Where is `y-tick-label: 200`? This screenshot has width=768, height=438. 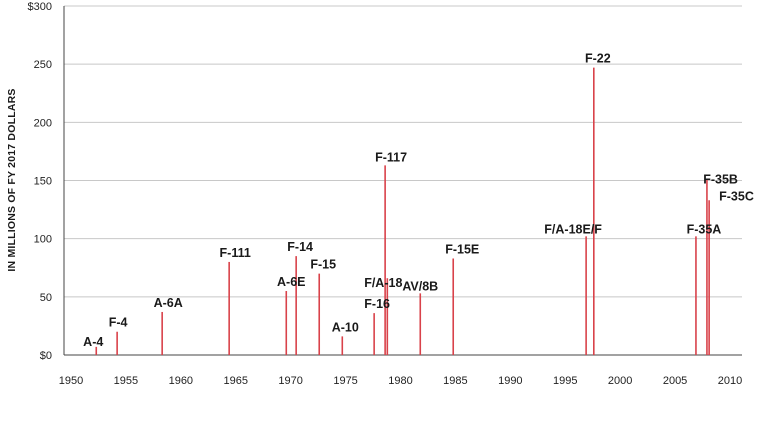 y-tick-label: 200 is located at coordinates (43, 123).